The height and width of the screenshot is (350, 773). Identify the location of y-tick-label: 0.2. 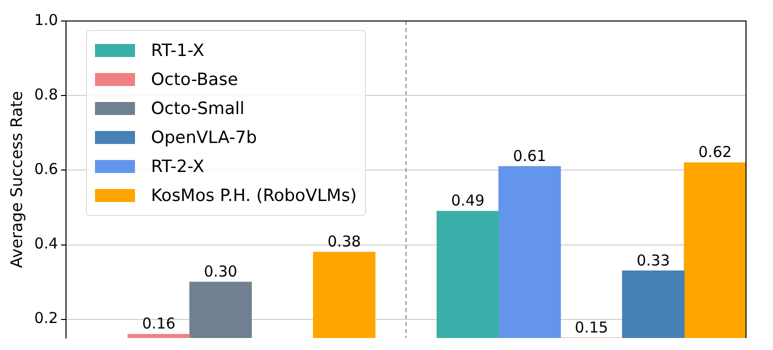
(46, 318).